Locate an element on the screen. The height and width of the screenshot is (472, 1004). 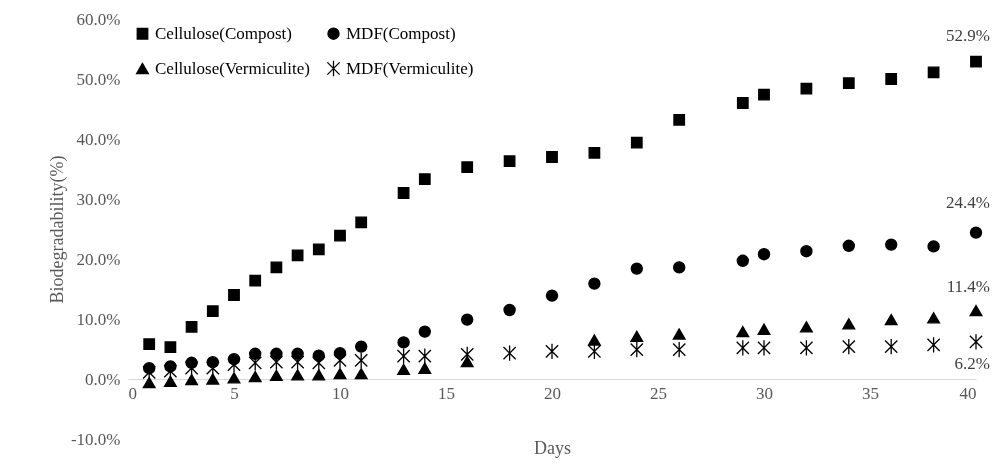
x-tick-label: 20 is located at coordinates (552, 393).